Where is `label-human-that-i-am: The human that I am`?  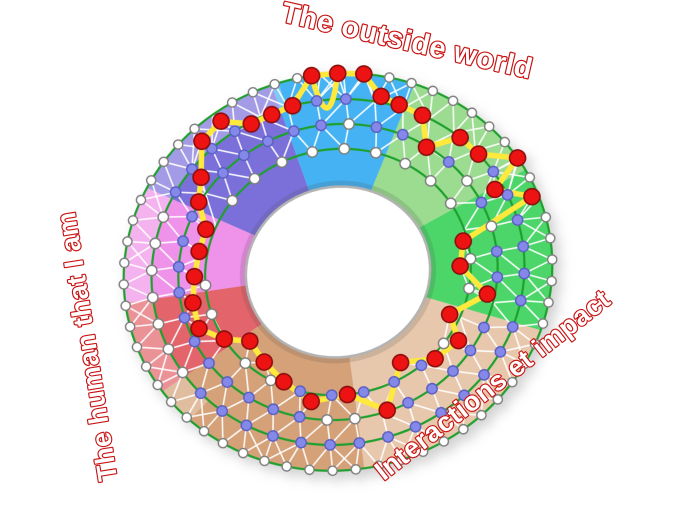 label-human-that-i-am: The human that I am is located at coordinates (87, 346).